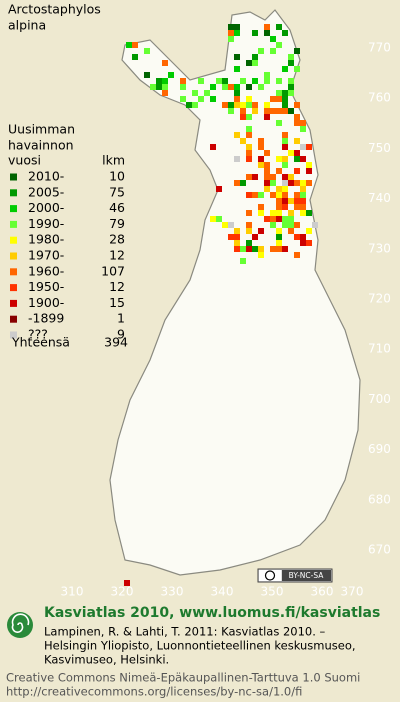 The height and width of the screenshot is (702, 400). What do you see at coordinates (46, 207) in the screenshot?
I see `legend-label: 2000-` at bounding box center [46, 207].